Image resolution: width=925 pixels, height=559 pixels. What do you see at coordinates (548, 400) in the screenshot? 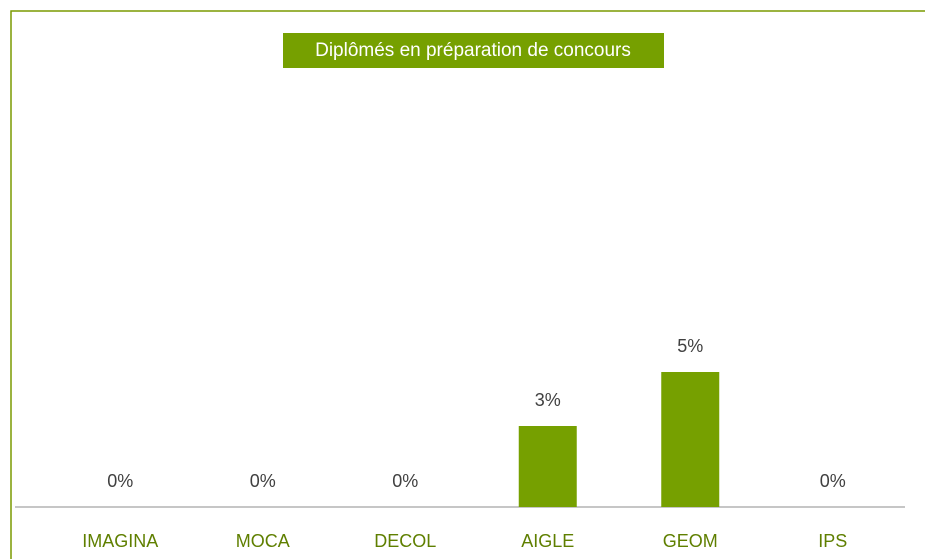
I see `value-label: 3%` at bounding box center [548, 400].